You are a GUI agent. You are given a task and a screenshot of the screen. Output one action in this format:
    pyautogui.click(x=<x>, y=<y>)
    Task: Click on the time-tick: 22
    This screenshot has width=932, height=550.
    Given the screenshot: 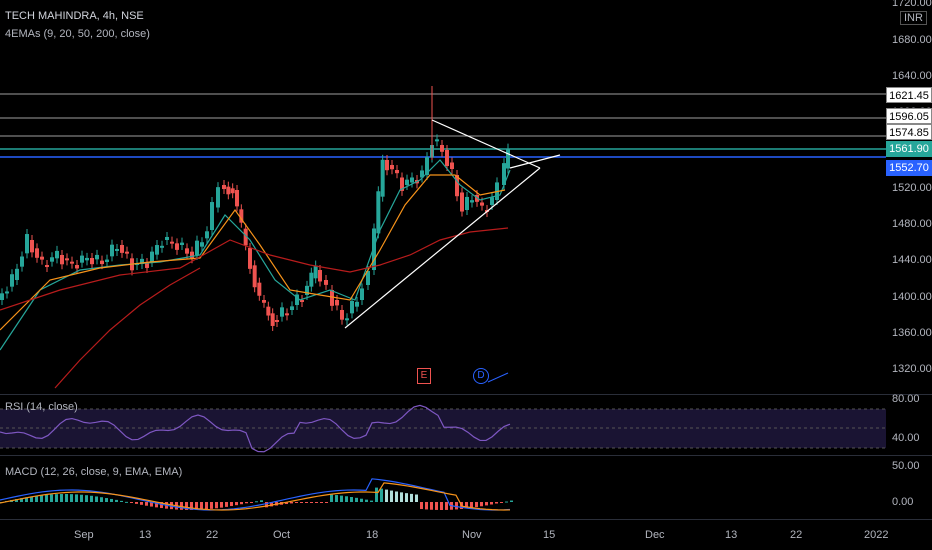 What is the action you would take?
    pyautogui.click(x=212, y=535)
    